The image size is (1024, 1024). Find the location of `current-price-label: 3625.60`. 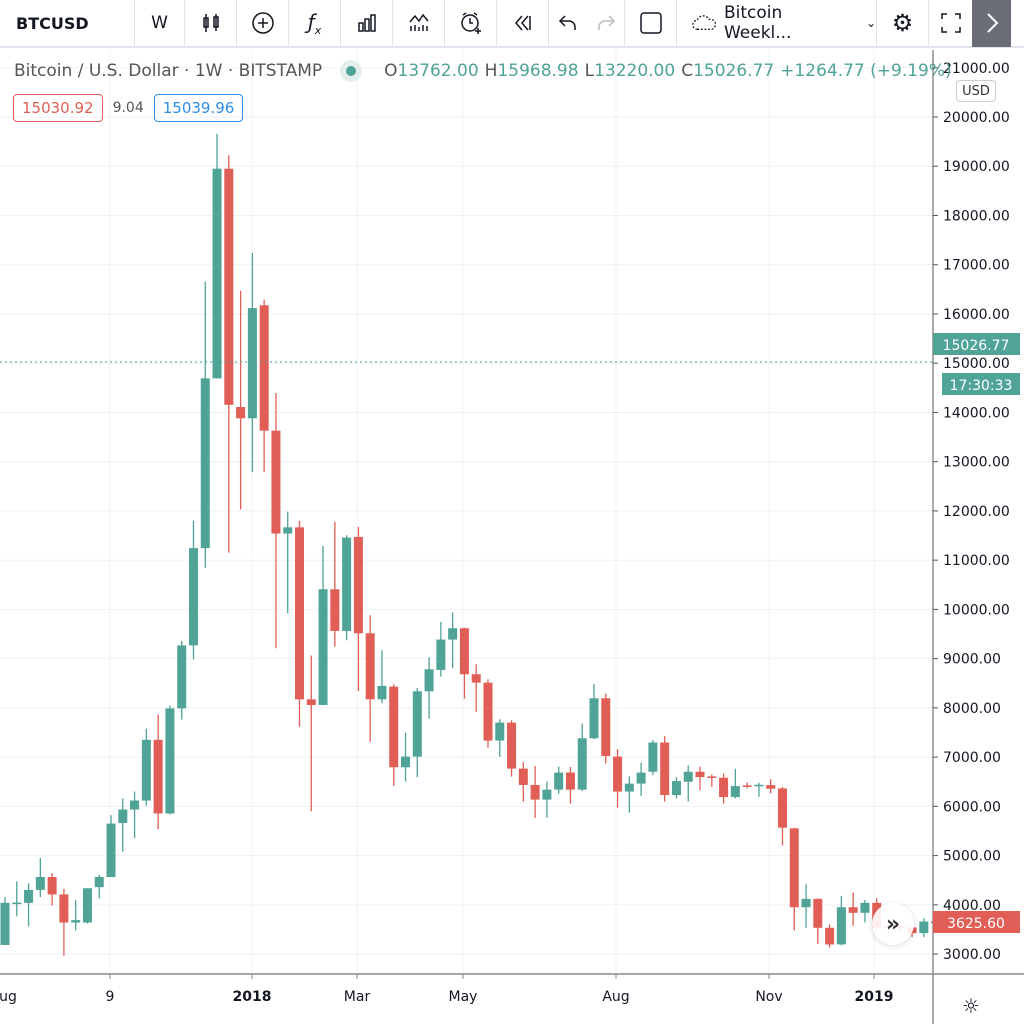

current-price-label: 3625.60 is located at coordinates (976, 922).